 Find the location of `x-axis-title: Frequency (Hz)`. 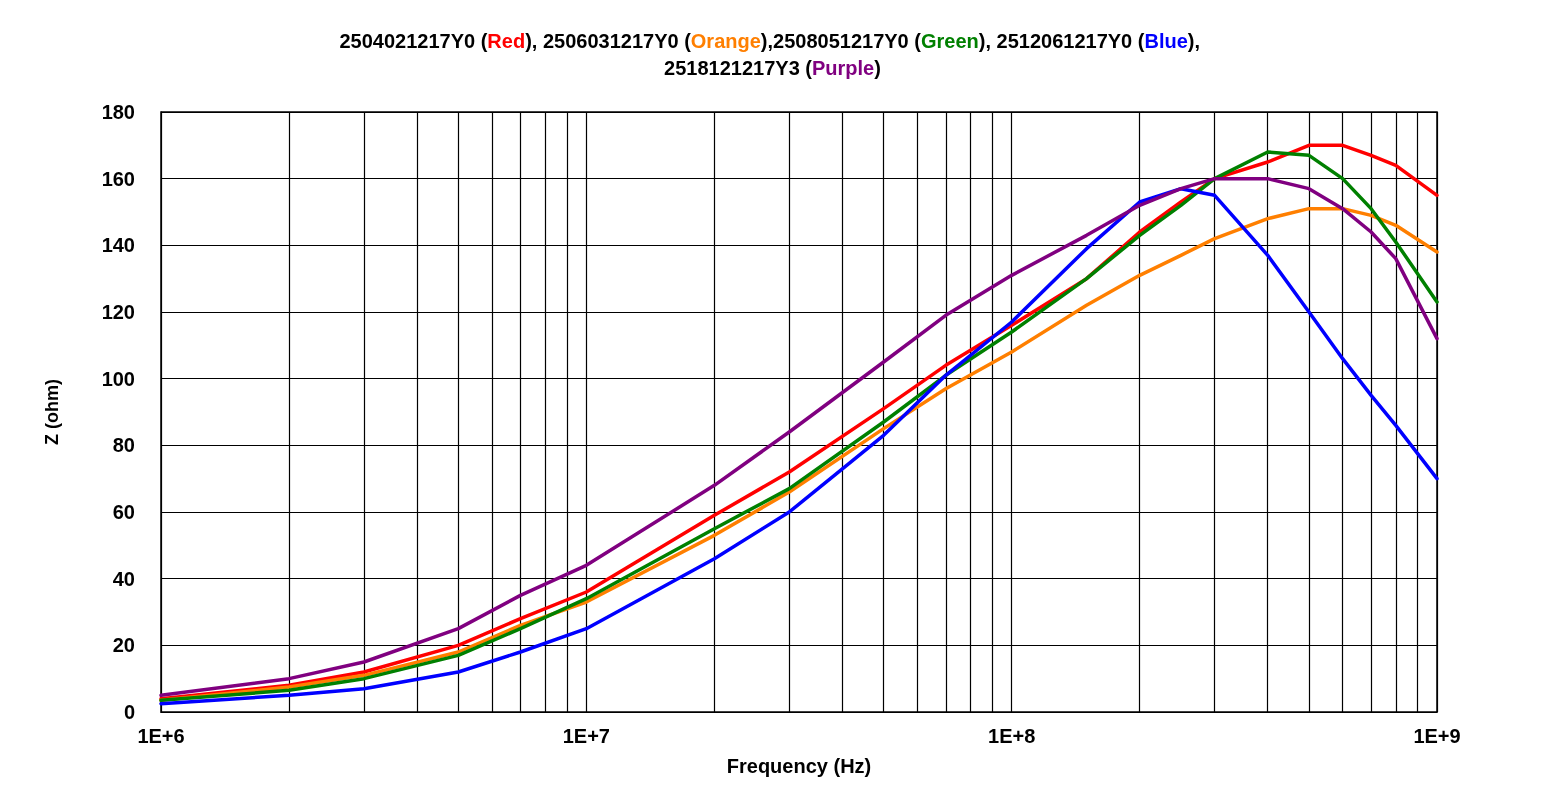

x-axis-title: Frequency (Hz) is located at coordinates (799, 766).